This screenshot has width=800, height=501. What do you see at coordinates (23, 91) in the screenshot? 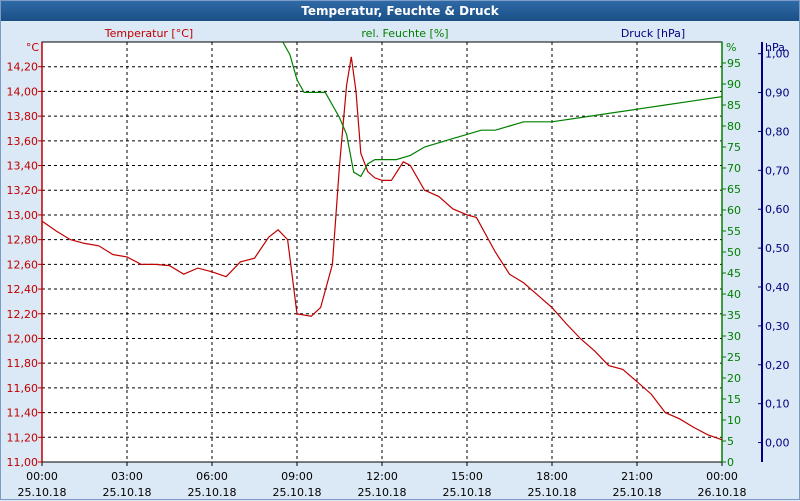
I see `temperature-tick-label: 14,00` at bounding box center [23, 91].